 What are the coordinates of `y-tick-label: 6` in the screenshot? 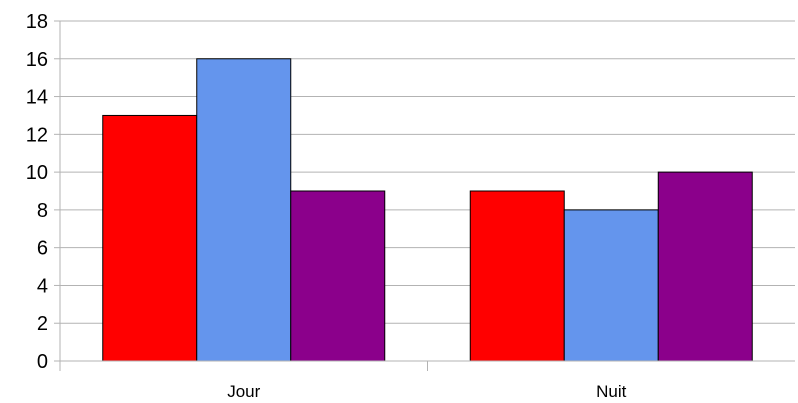 It's located at (42, 249).